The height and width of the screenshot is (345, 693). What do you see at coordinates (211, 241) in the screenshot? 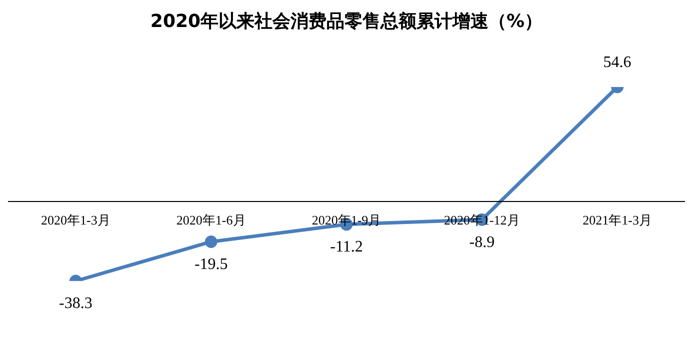
I see `point` at bounding box center [211, 241].